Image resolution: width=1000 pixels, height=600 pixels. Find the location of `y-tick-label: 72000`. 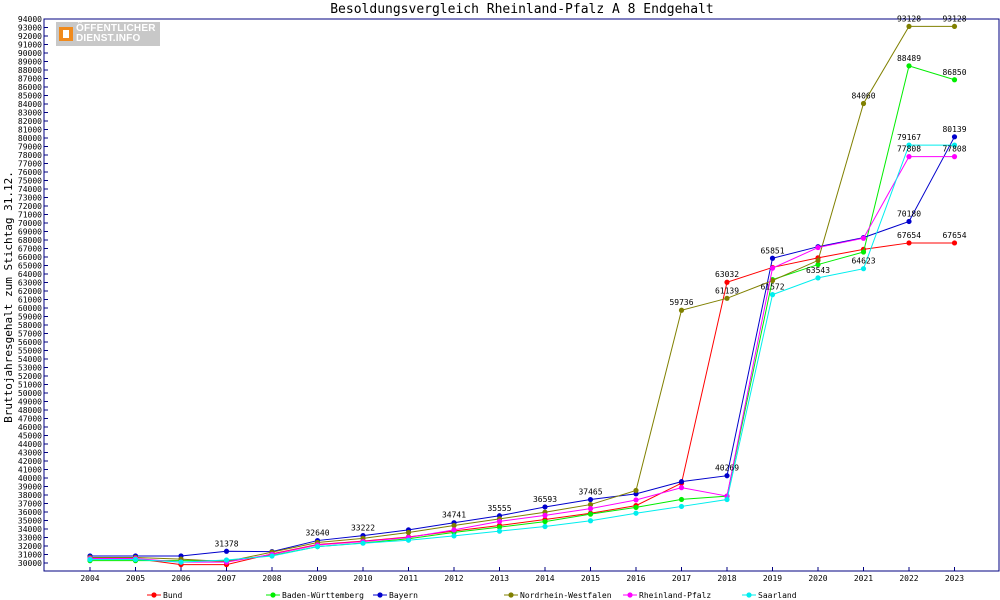

y-tick-label: 72000 is located at coordinates (30, 206).